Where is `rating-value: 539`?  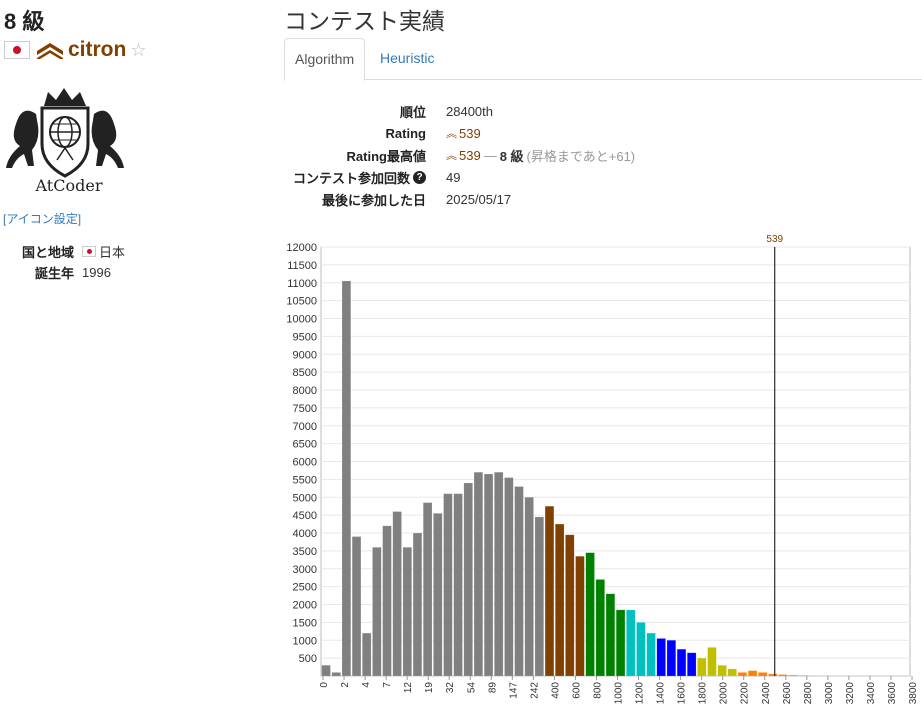 rating-value: 539 is located at coordinates (470, 133).